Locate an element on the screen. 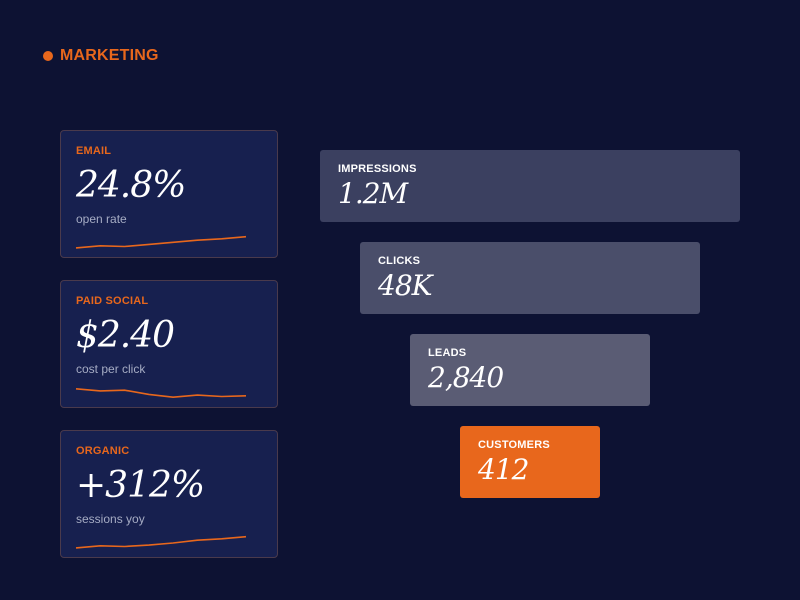 The height and width of the screenshot is (600, 800). funnel-label: CUSTOMERS is located at coordinates (514, 445).